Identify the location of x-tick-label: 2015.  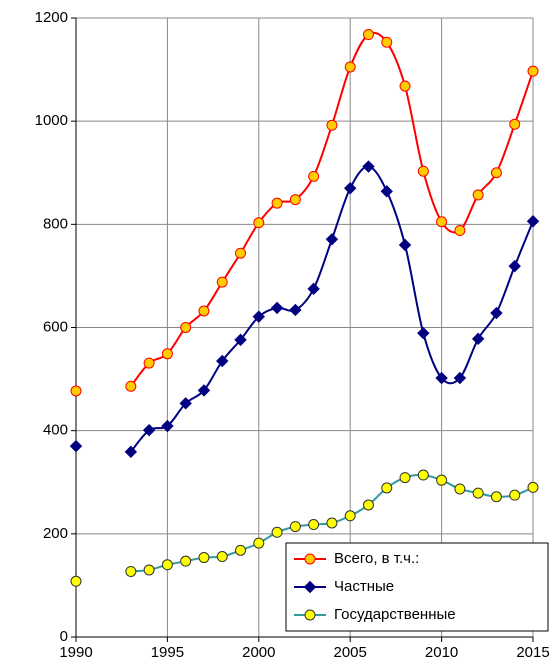
(532, 652).